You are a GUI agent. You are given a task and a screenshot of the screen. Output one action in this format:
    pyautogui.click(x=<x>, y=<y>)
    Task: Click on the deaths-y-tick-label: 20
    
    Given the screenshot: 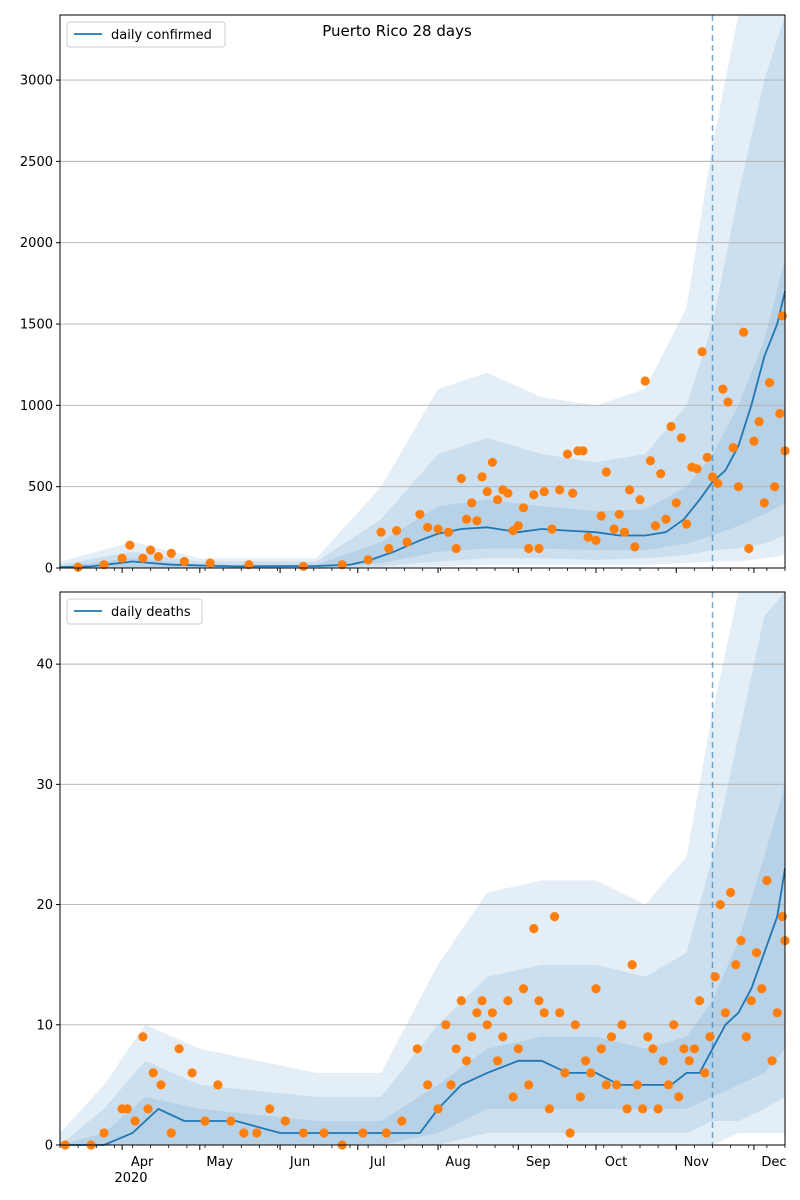 What is the action you would take?
    pyautogui.click(x=44, y=905)
    